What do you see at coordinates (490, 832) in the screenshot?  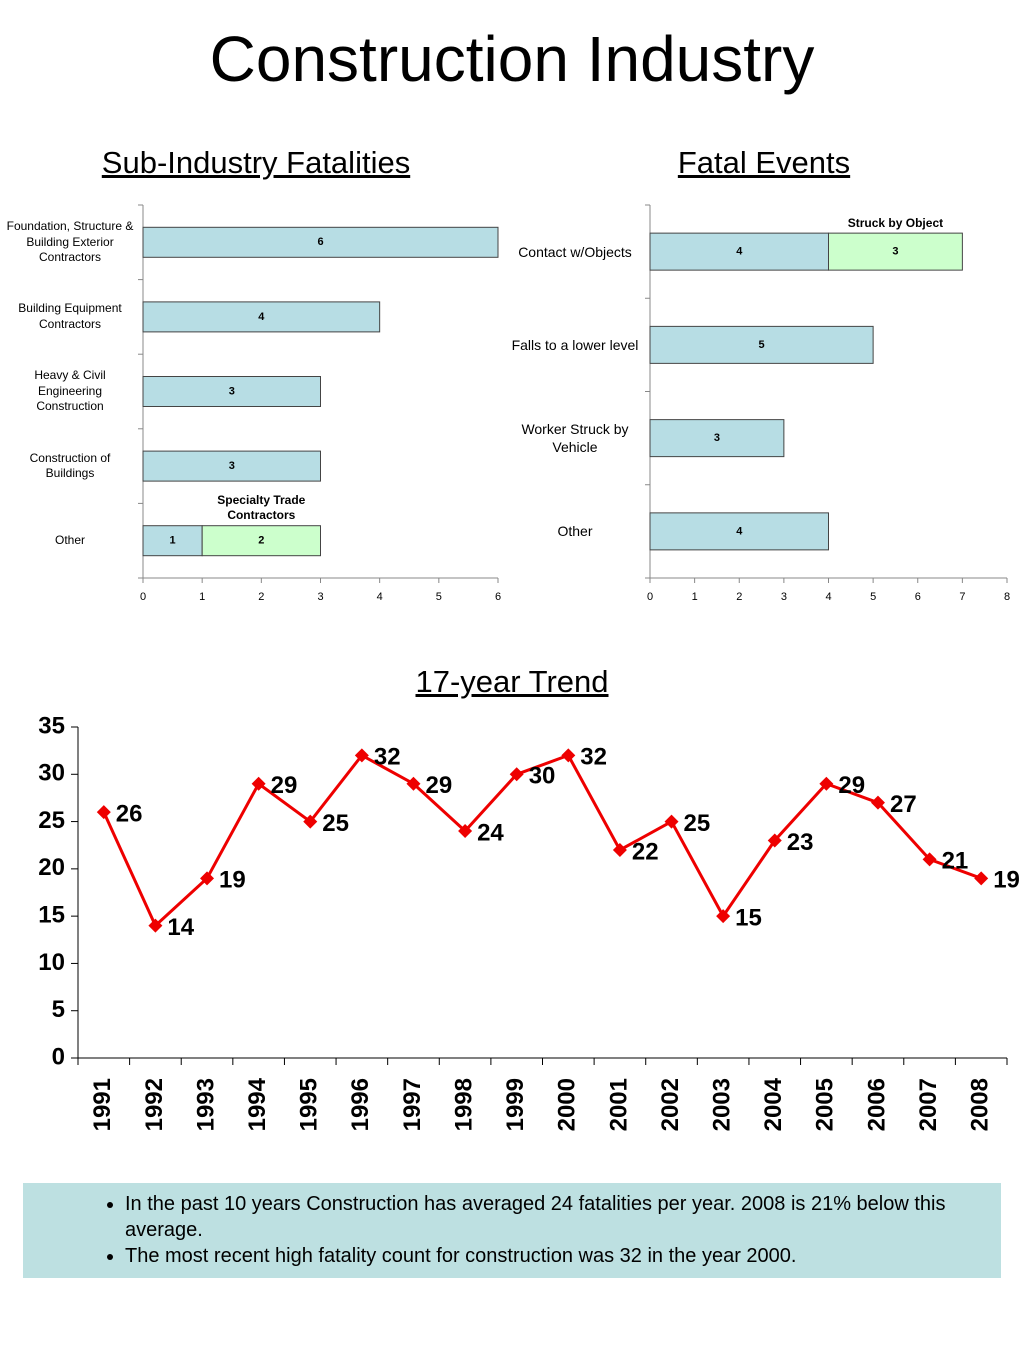 I see `value-label: 24` at bounding box center [490, 832].